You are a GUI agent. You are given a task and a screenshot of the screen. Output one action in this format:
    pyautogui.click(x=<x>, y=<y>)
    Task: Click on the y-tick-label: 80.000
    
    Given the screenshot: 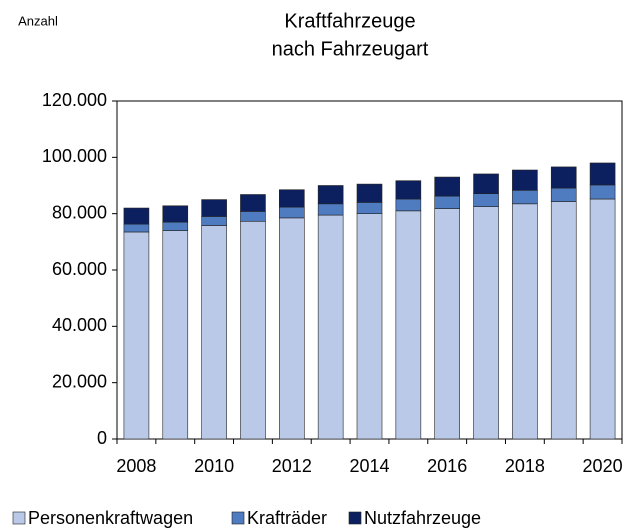 What is the action you would take?
    pyautogui.click(x=79, y=212)
    